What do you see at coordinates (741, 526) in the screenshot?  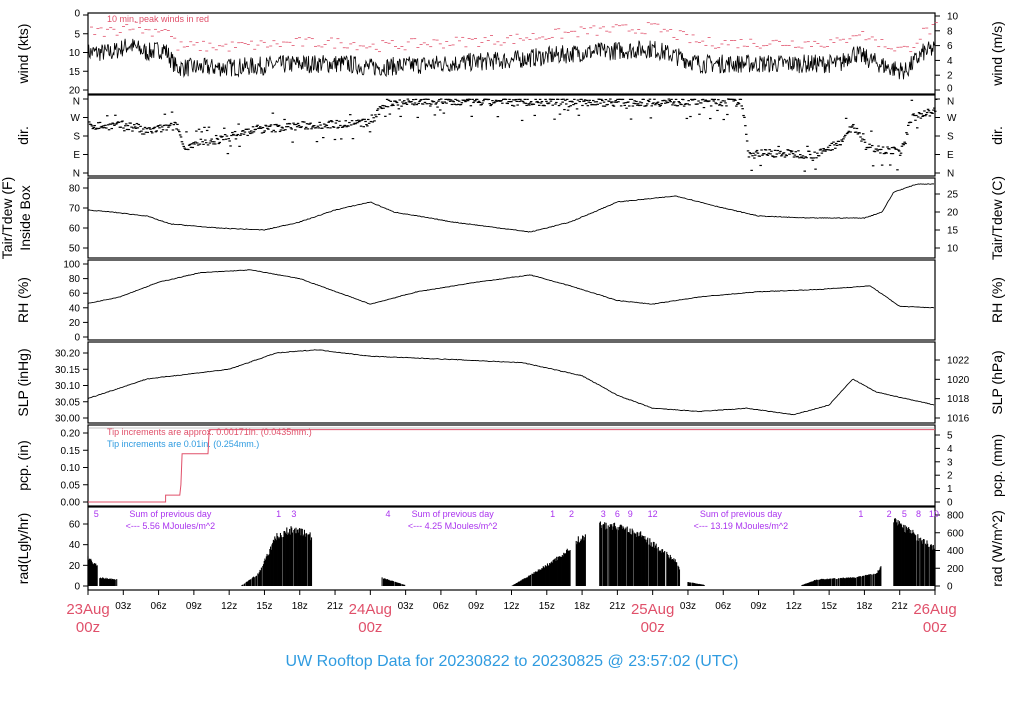 I see `day-sum-value: <--- 13.19 MJoules/m^2` at bounding box center [741, 526].